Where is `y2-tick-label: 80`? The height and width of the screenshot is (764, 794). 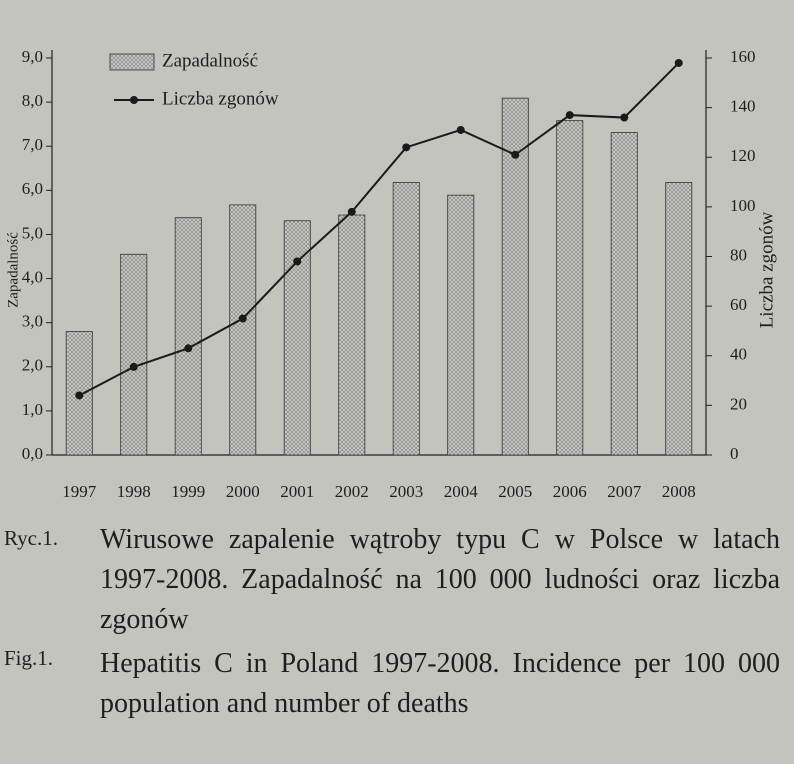
y2-tick-label: 80 is located at coordinates (738, 254).